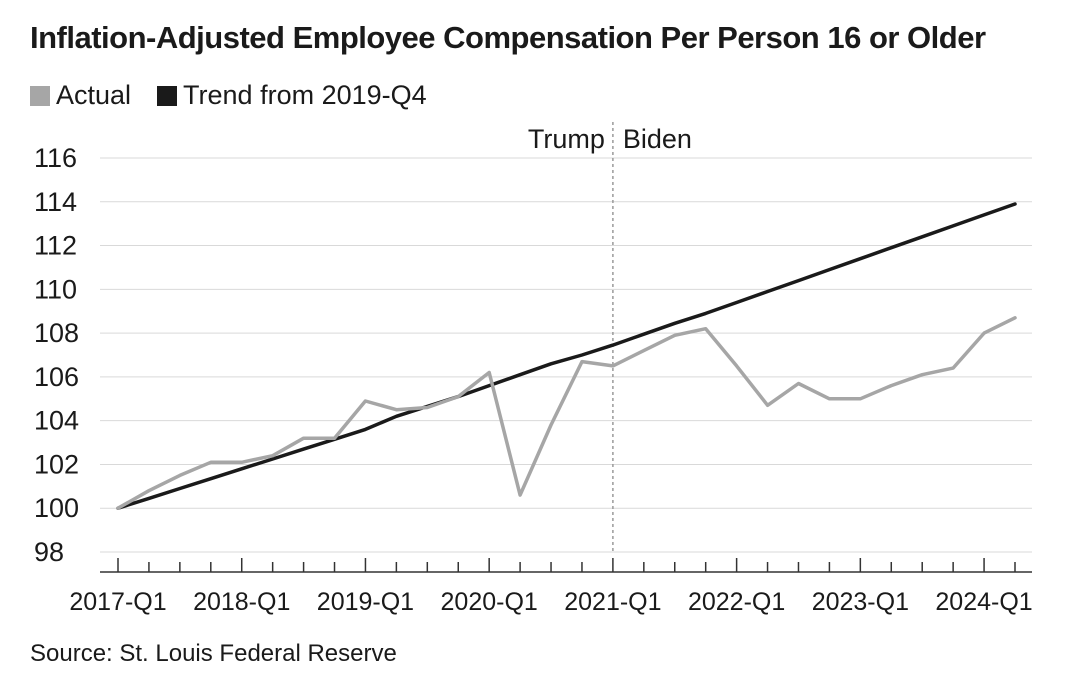 The height and width of the screenshot is (688, 1078). What do you see at coordinates (860, 602) in the screenshot?
I see `x-tick-label: 2023-Q1` at bounding box center [860, 602].